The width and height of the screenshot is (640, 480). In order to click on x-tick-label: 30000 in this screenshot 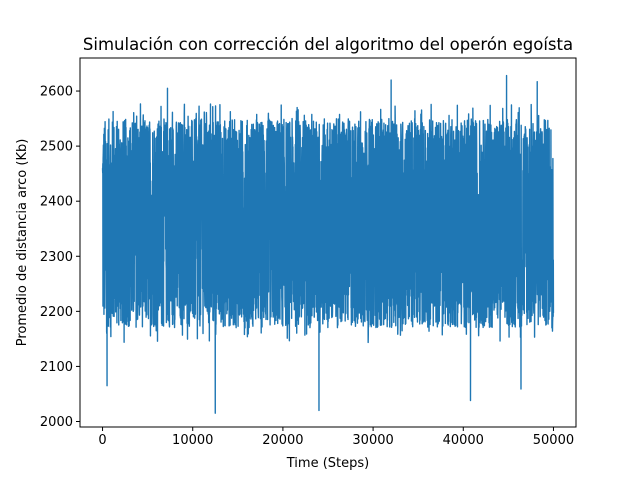, I will do `click(372, 440)`.